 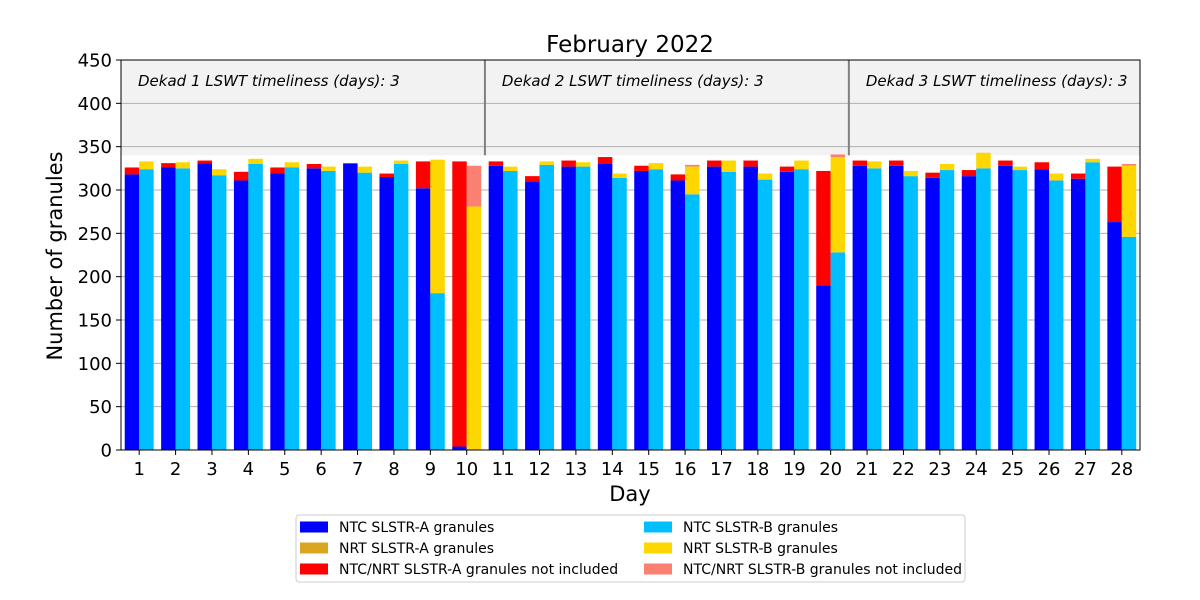 I want to click on bar-day20-not-included-slstr-a, so click(x=823, y=228).